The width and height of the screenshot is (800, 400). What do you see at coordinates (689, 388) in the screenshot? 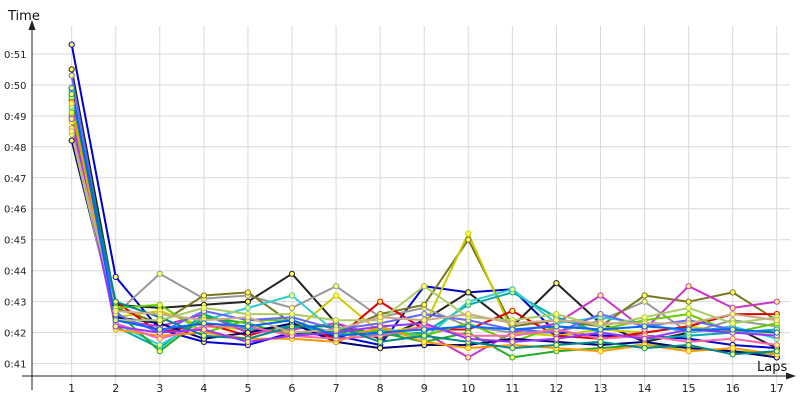
I see `x-tick-label: 15` at bounding box center [689, 388].